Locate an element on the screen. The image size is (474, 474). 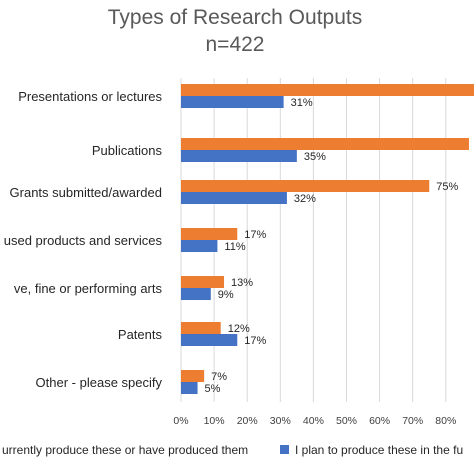
x-tick-label: 50% is located at coordinates (346, 421).